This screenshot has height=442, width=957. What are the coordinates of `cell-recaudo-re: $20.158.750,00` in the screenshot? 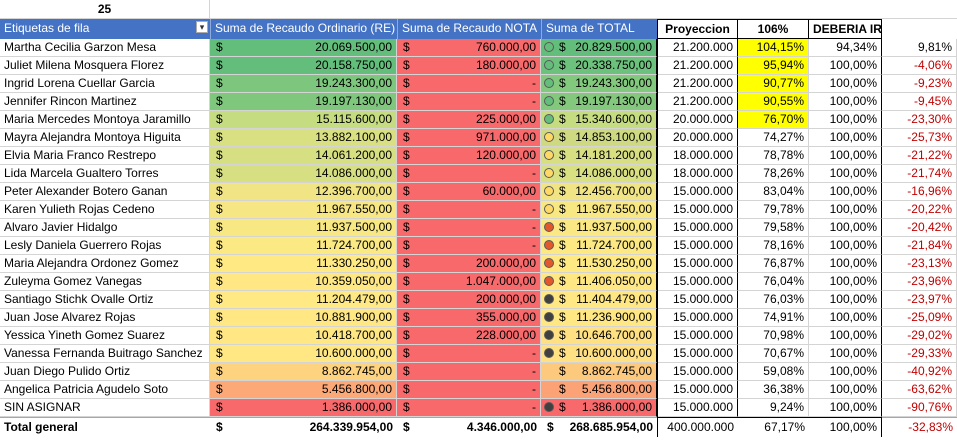 It's located at (303, 66).